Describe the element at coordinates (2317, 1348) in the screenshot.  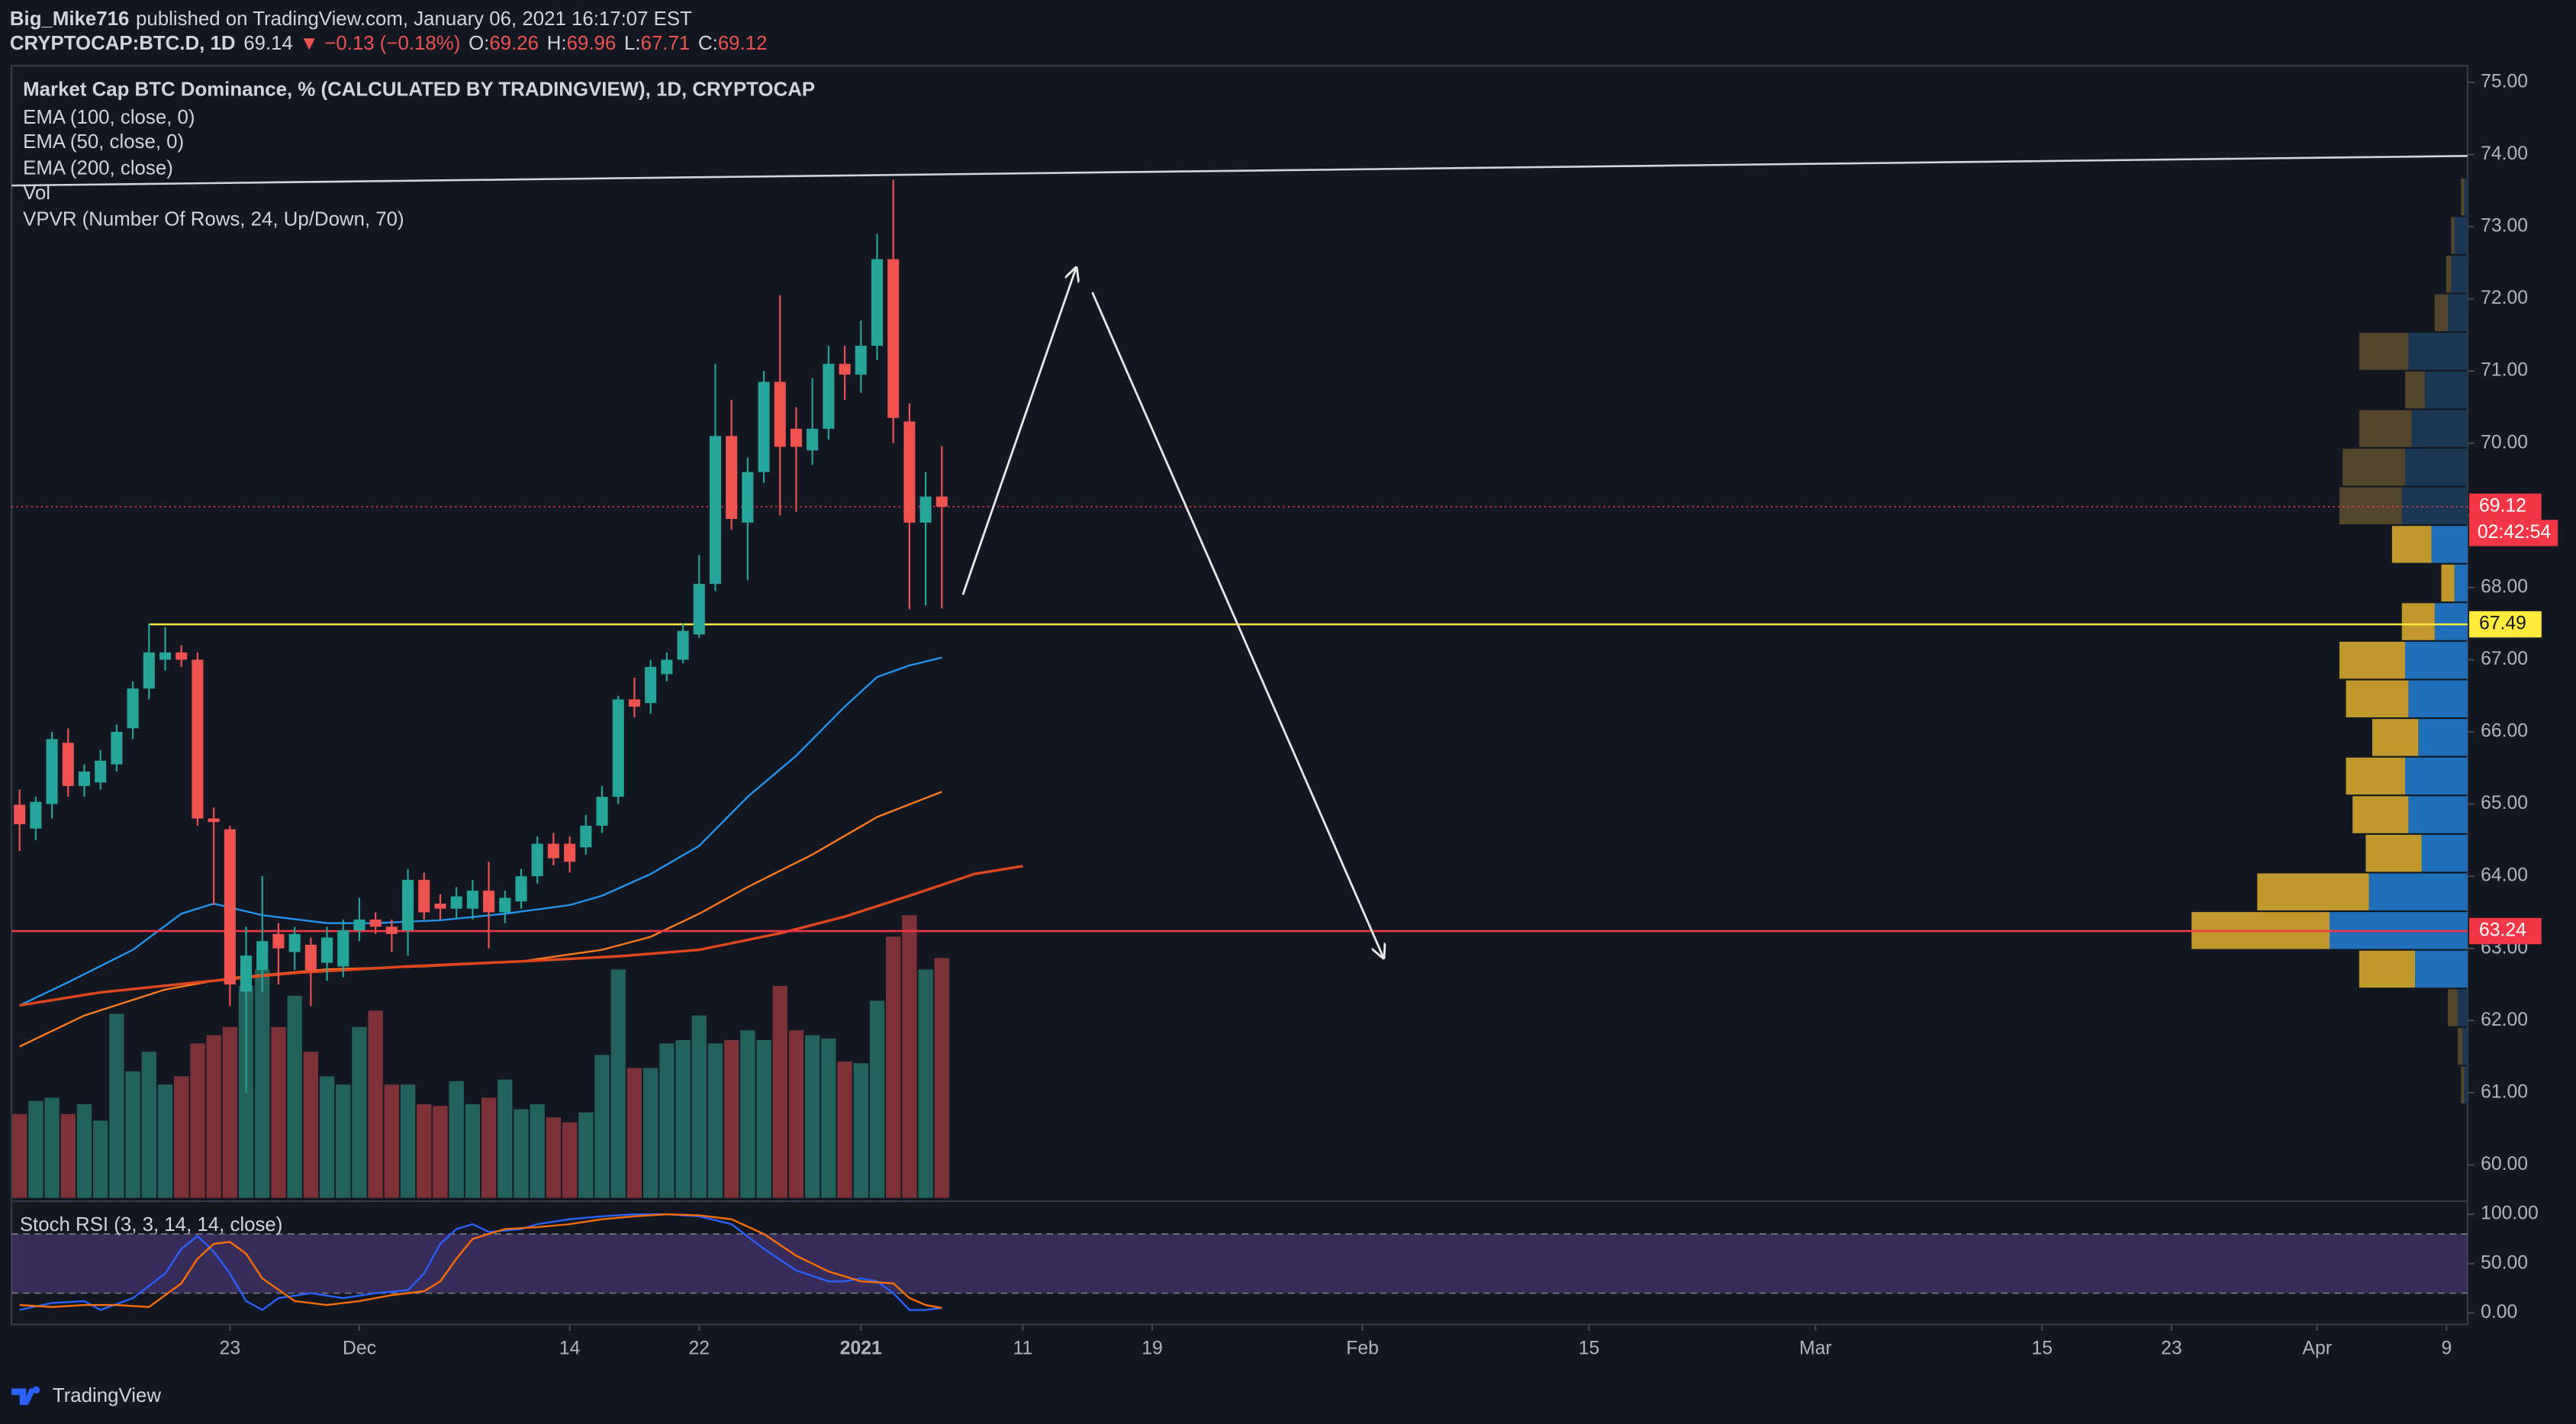
I see `x-tick-label: Apr` at that location.